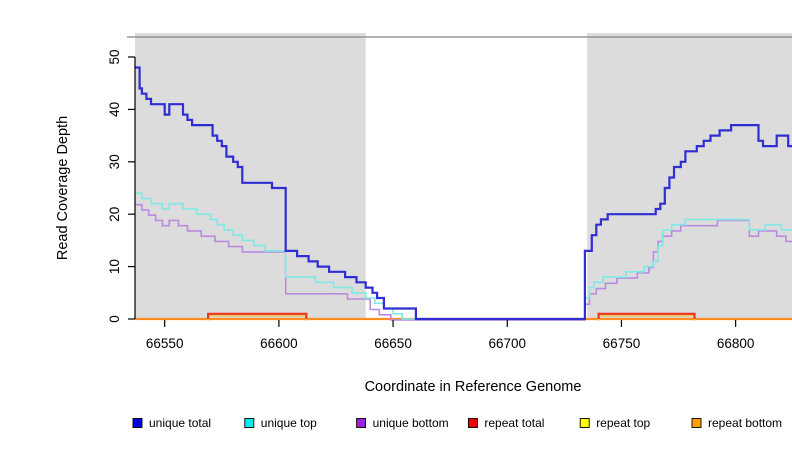 The image size is (792, 464). I want to click on legend-item-repeat-bottom: repeat bottom, so click(736, 423).